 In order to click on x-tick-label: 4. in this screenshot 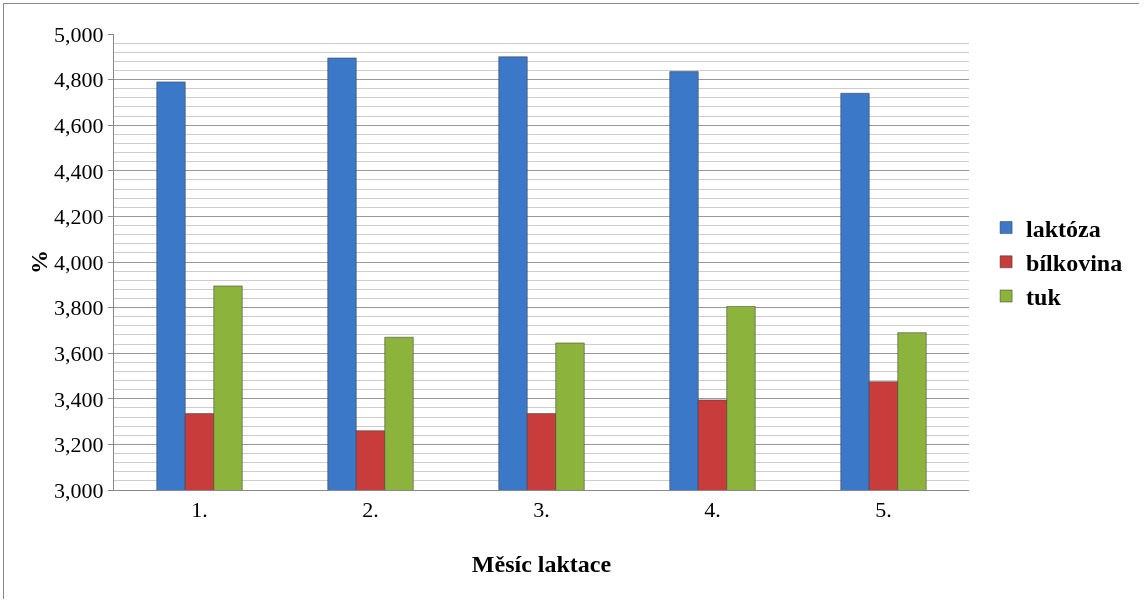, I will do `click(712, 510)`.